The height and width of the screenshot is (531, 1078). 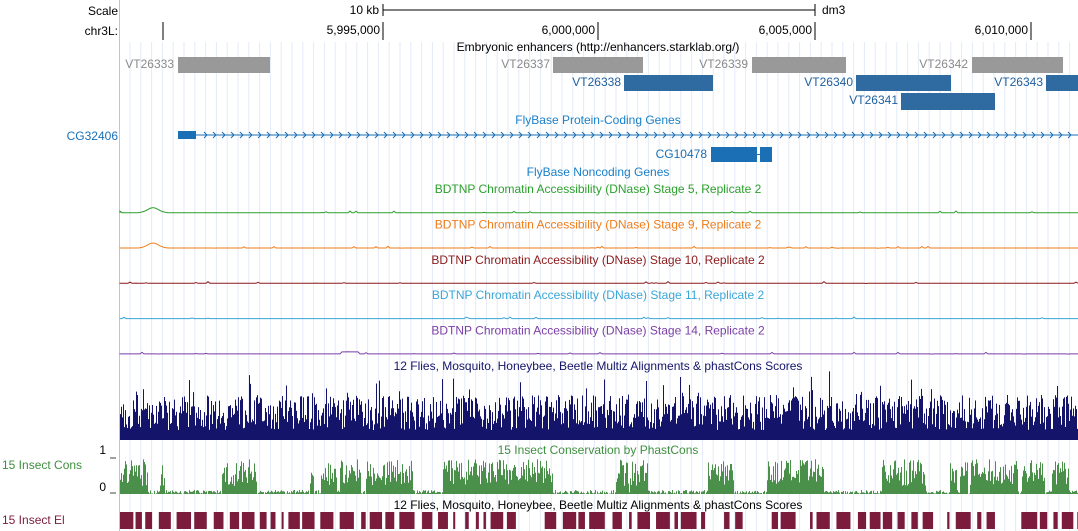 What do you see at coordinates (93, 136) in the screenshot?
I see `gene-label: CG32406` at bounding box center [93, 136].